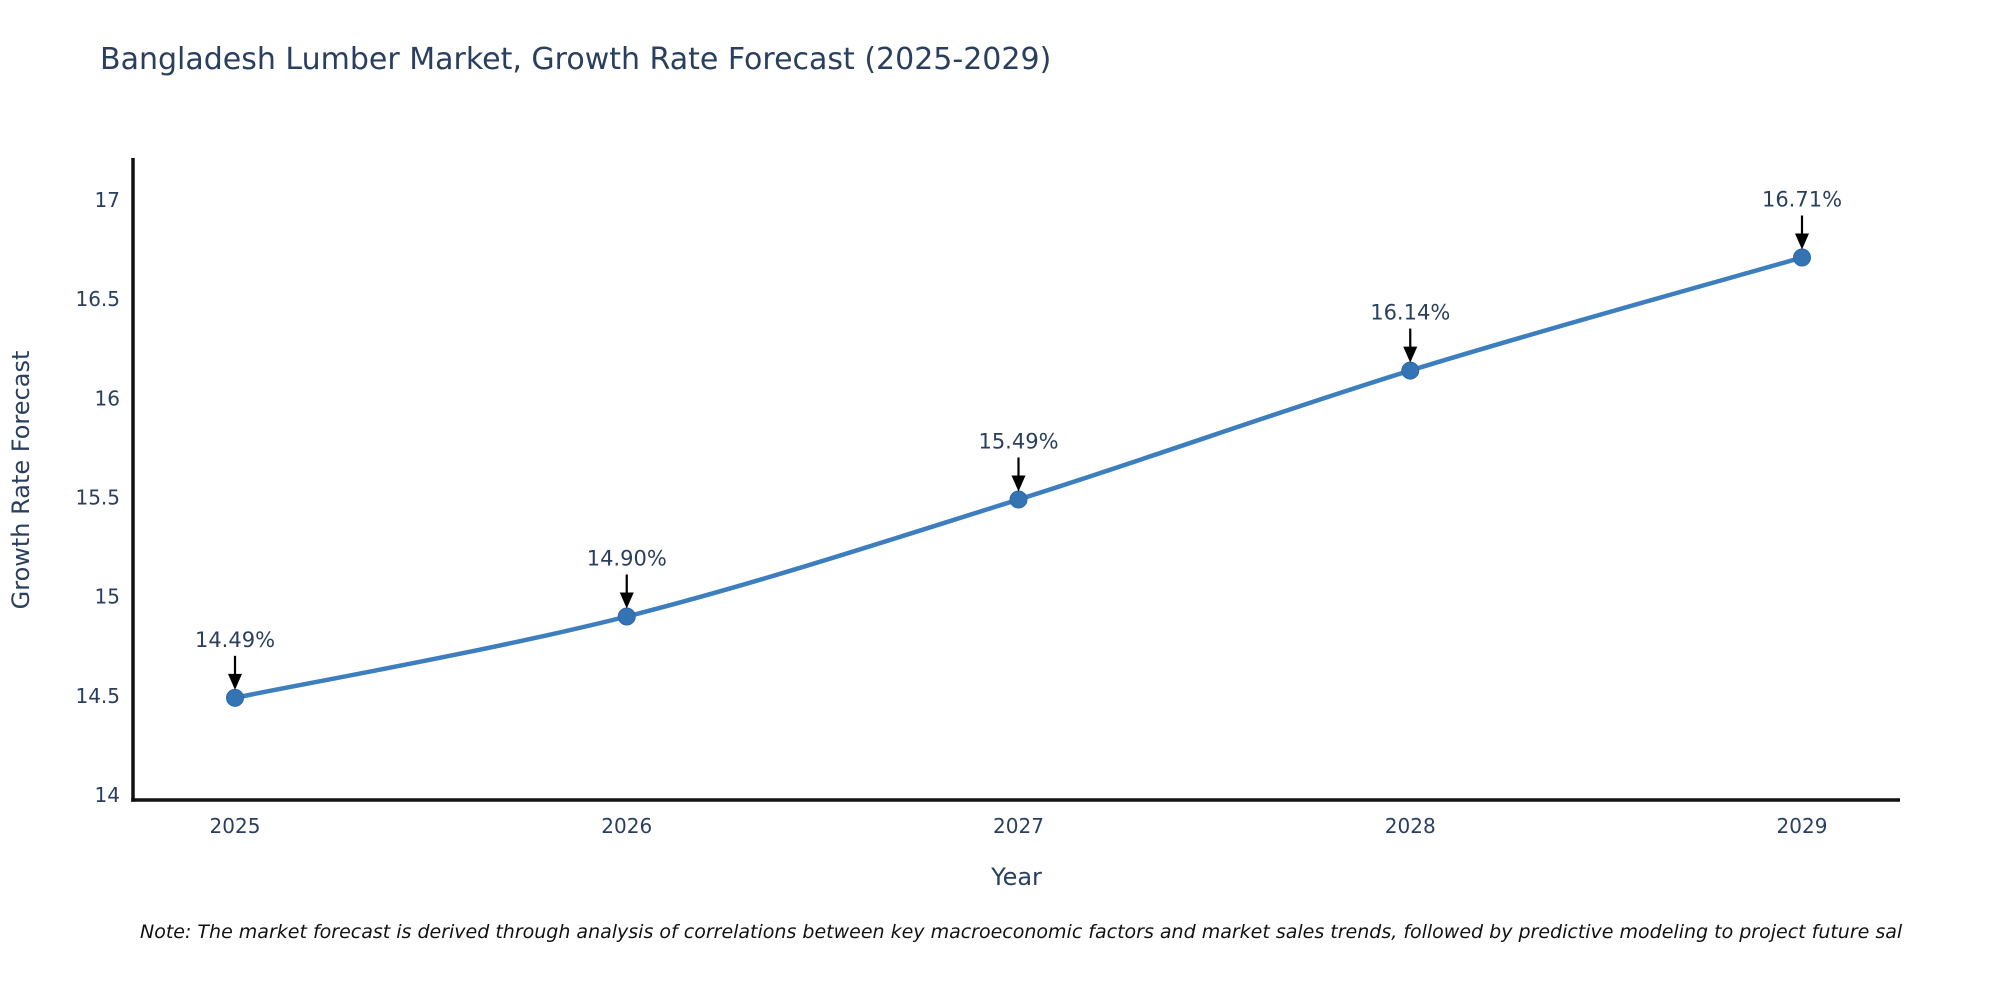 This screenshot has width=2000, height=1000. What do you see at coordinates (1410, 826) in the screenshot?
I see `x-tick-label: 2028` at bounding box center [1410, 826].